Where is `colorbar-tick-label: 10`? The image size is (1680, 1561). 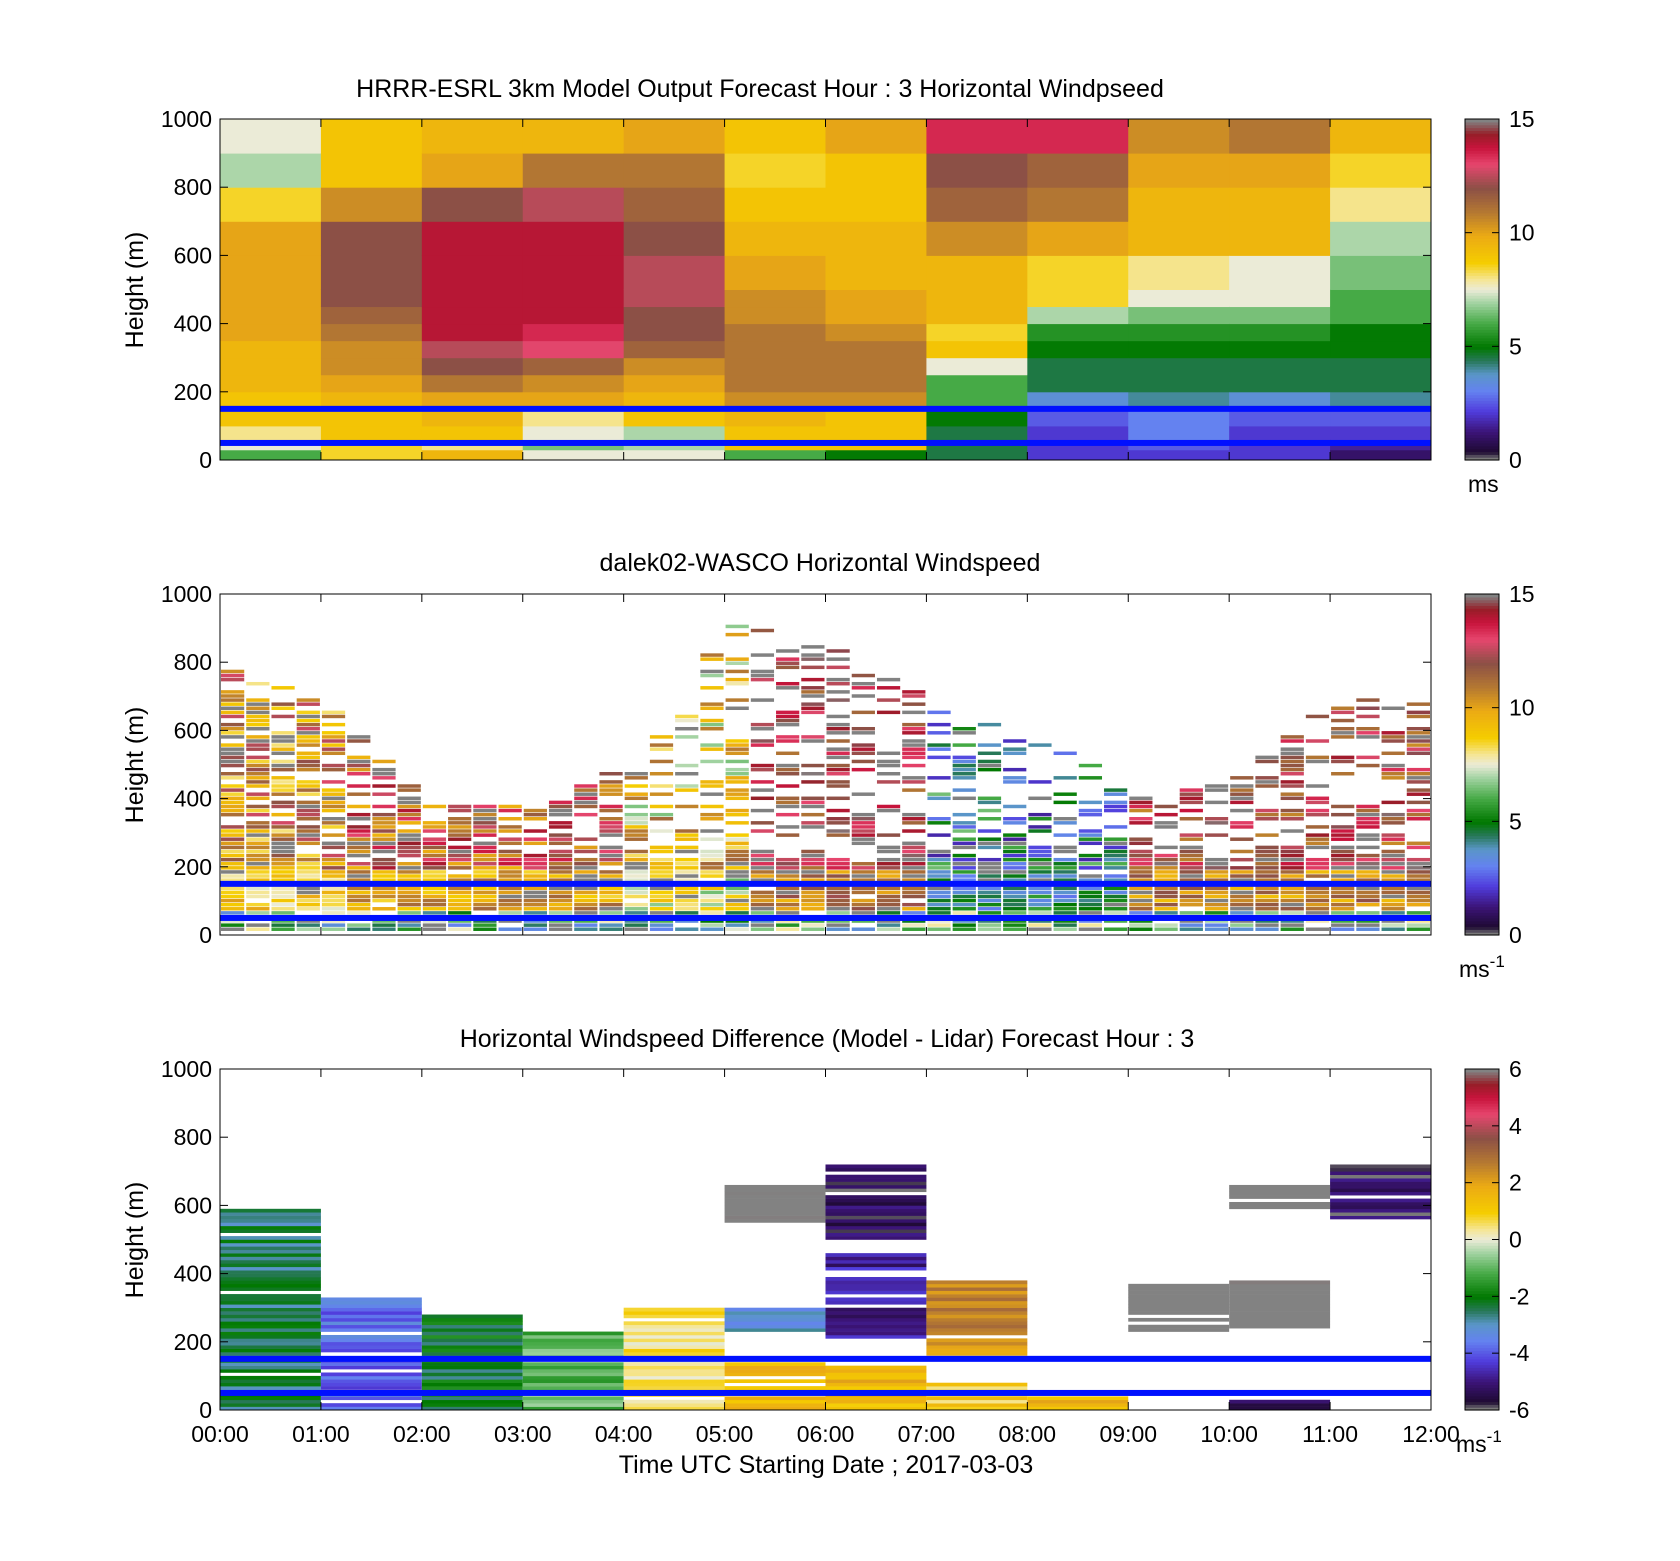
colorbar-tick-label: 10 is located at coordinates (1522, 233).